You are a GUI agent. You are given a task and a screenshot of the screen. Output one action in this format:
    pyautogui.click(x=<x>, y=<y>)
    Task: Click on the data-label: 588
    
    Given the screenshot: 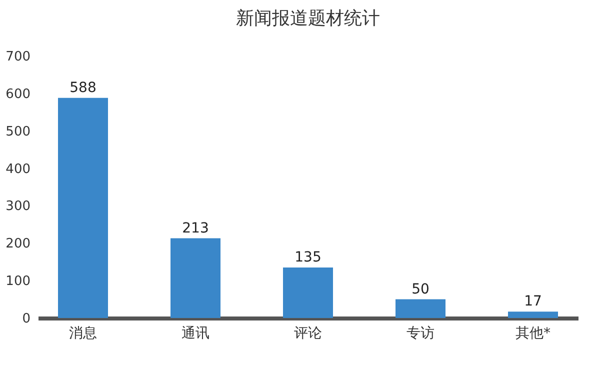 What is the action you would take?
    pyautogui.click(x=83, y=88)
    